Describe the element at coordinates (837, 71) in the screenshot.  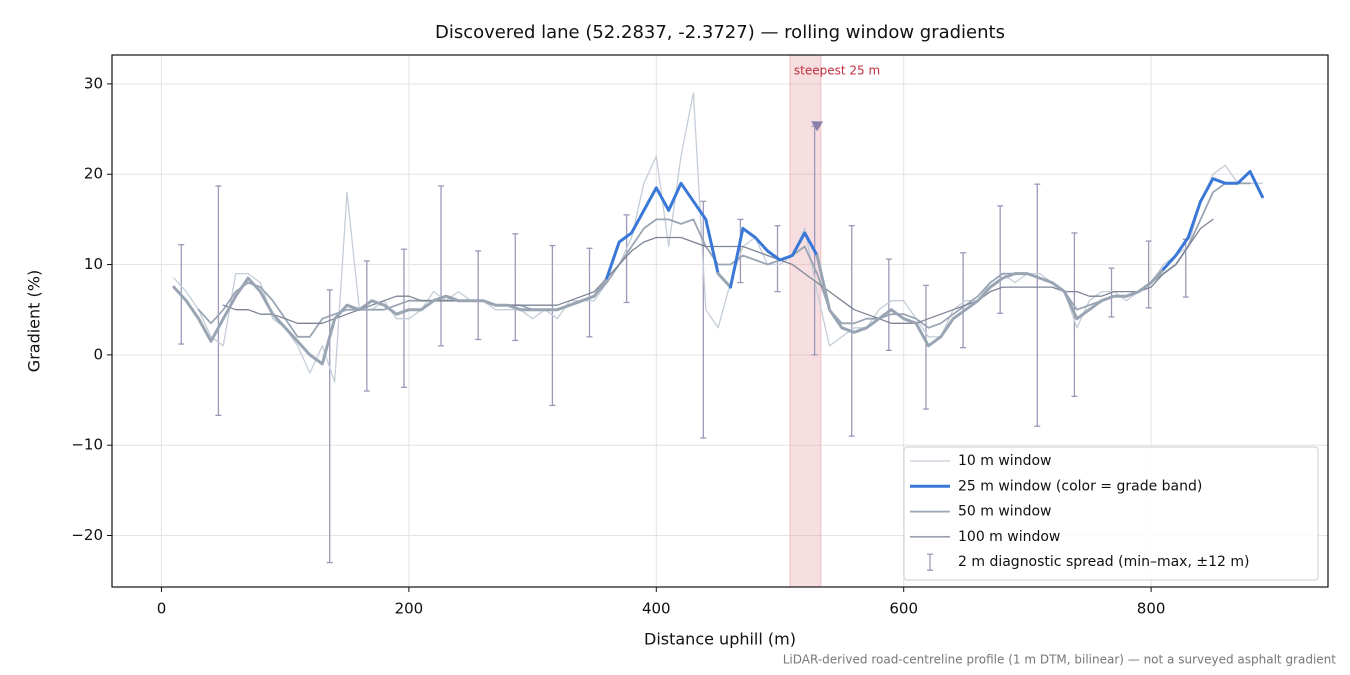
I see `highlight-label: steepest 25 m` at that location.